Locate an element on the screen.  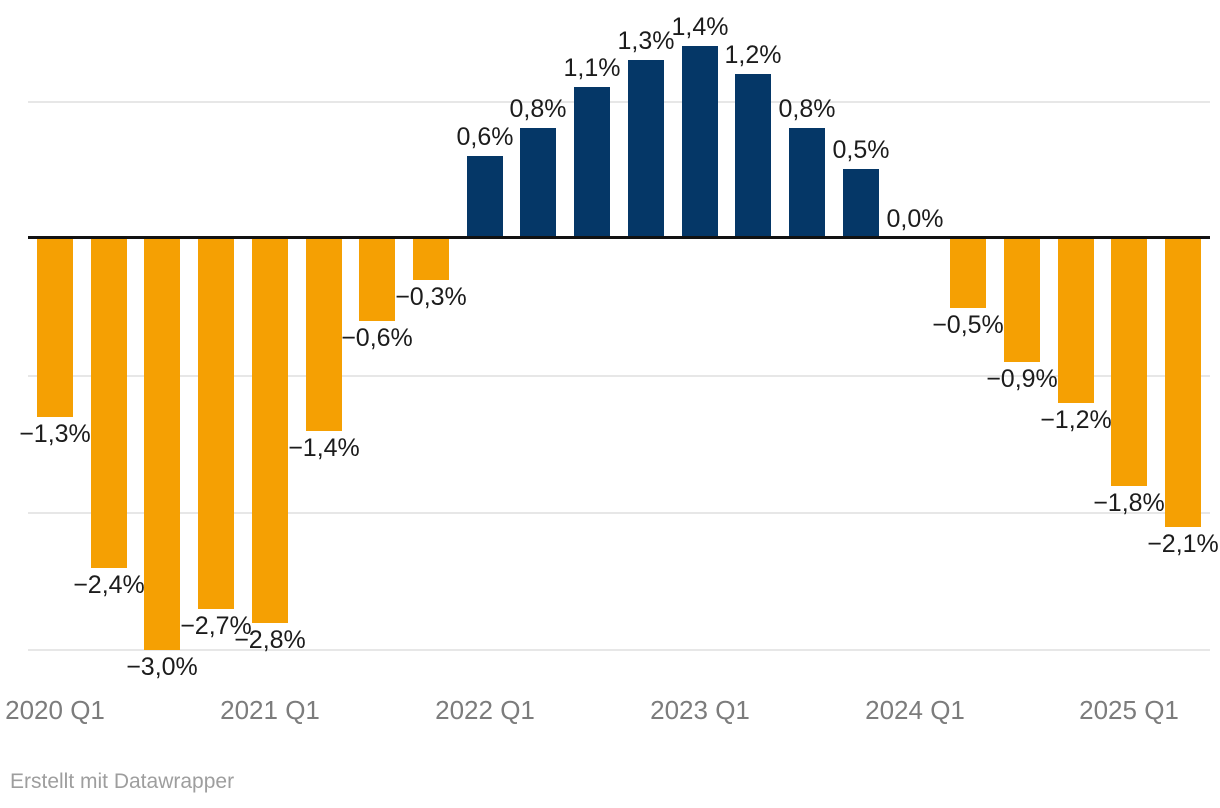
value-label-2024-q2: −0,5% is located at coordinates (968, 325).